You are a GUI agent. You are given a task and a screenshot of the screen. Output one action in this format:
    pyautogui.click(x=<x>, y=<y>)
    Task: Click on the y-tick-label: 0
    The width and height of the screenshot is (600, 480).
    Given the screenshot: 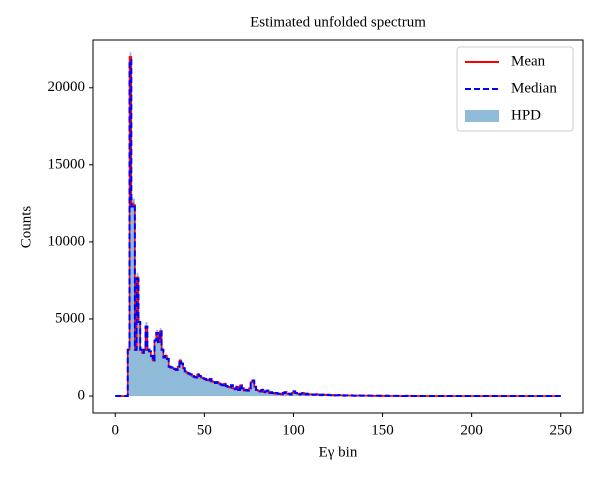 What is the action you would take?
    pyautogui.click(x=82, y=395)
    